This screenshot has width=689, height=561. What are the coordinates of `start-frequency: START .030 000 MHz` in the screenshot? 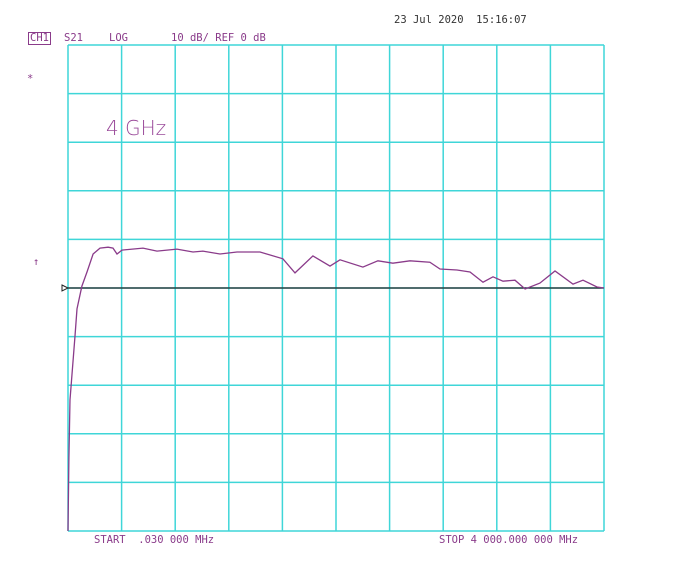 It's located at (154, 540).